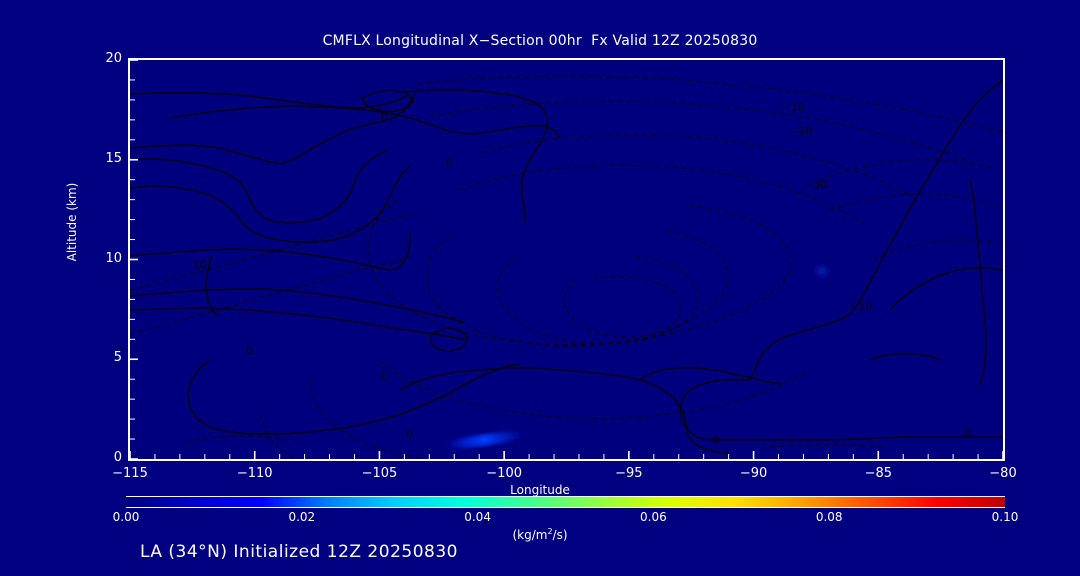 The image size is (1080, 576). Describe the element at coordinates (540, 519) in the screenshot. I see `colorbar-ticks: 0.00 0.02 0.04 0.06 0.08 0.10` at that location.